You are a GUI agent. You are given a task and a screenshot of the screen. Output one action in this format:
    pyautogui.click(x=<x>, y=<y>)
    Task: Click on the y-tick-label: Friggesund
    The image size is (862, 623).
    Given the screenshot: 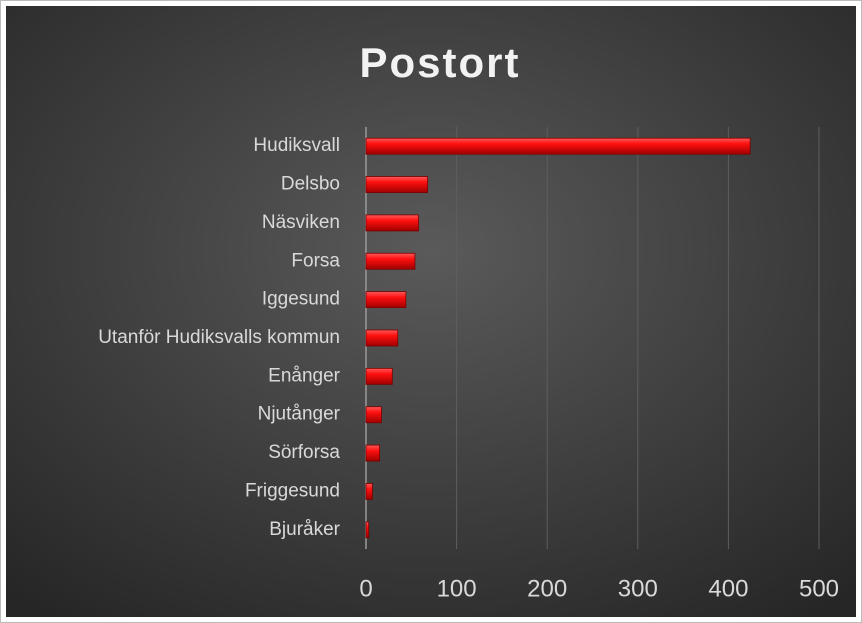 What is the action you would take?
    pyautogui.click(x=292, y=490)
    